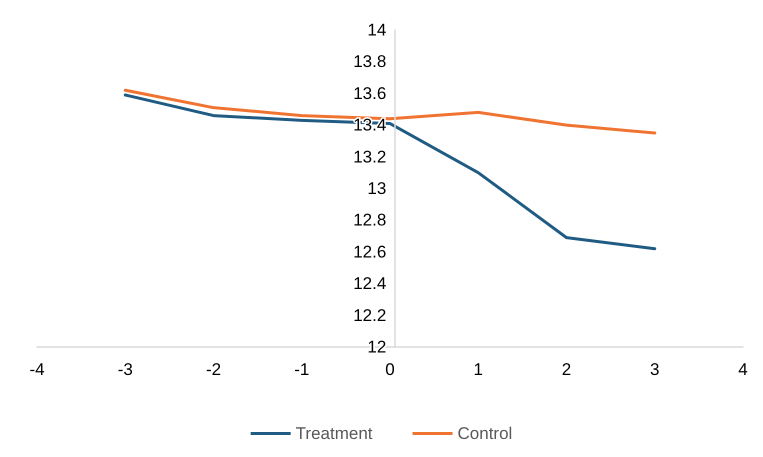 Image resolution: width=763 pixels, height=457 pixels. Describe the element at coordinates (376, 188) in the screenshot. I see `y-tick-label: 13` at that location.